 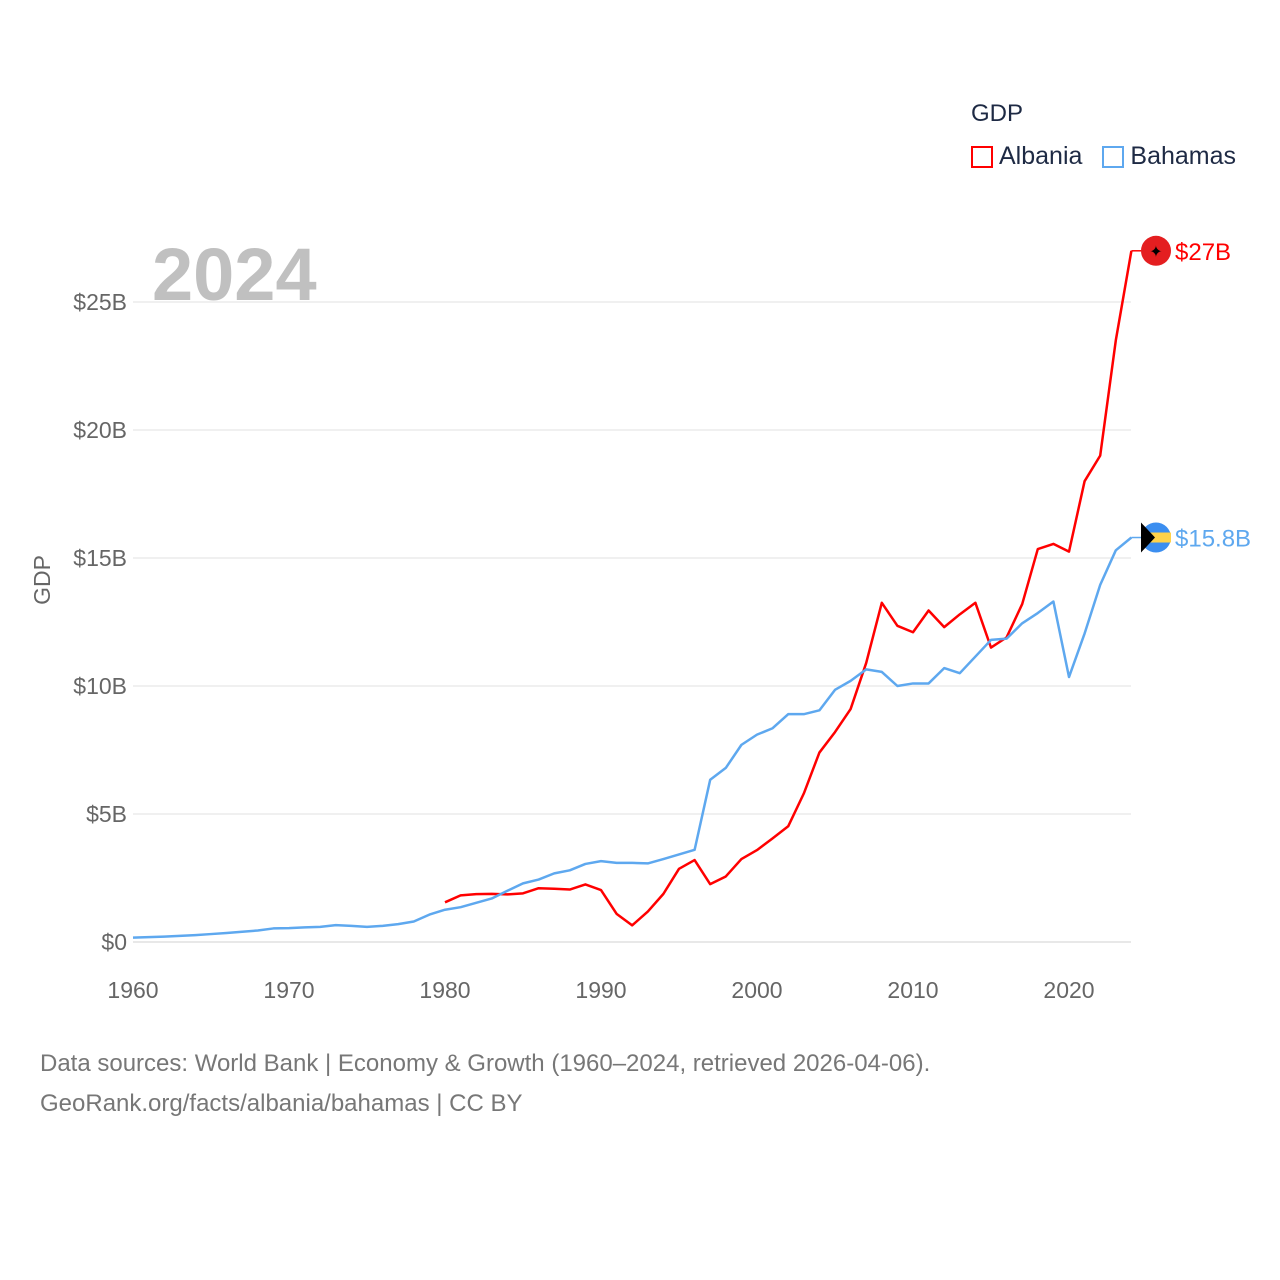 I want to click on y-tick-label: $15B, so click(x=100, y=558).